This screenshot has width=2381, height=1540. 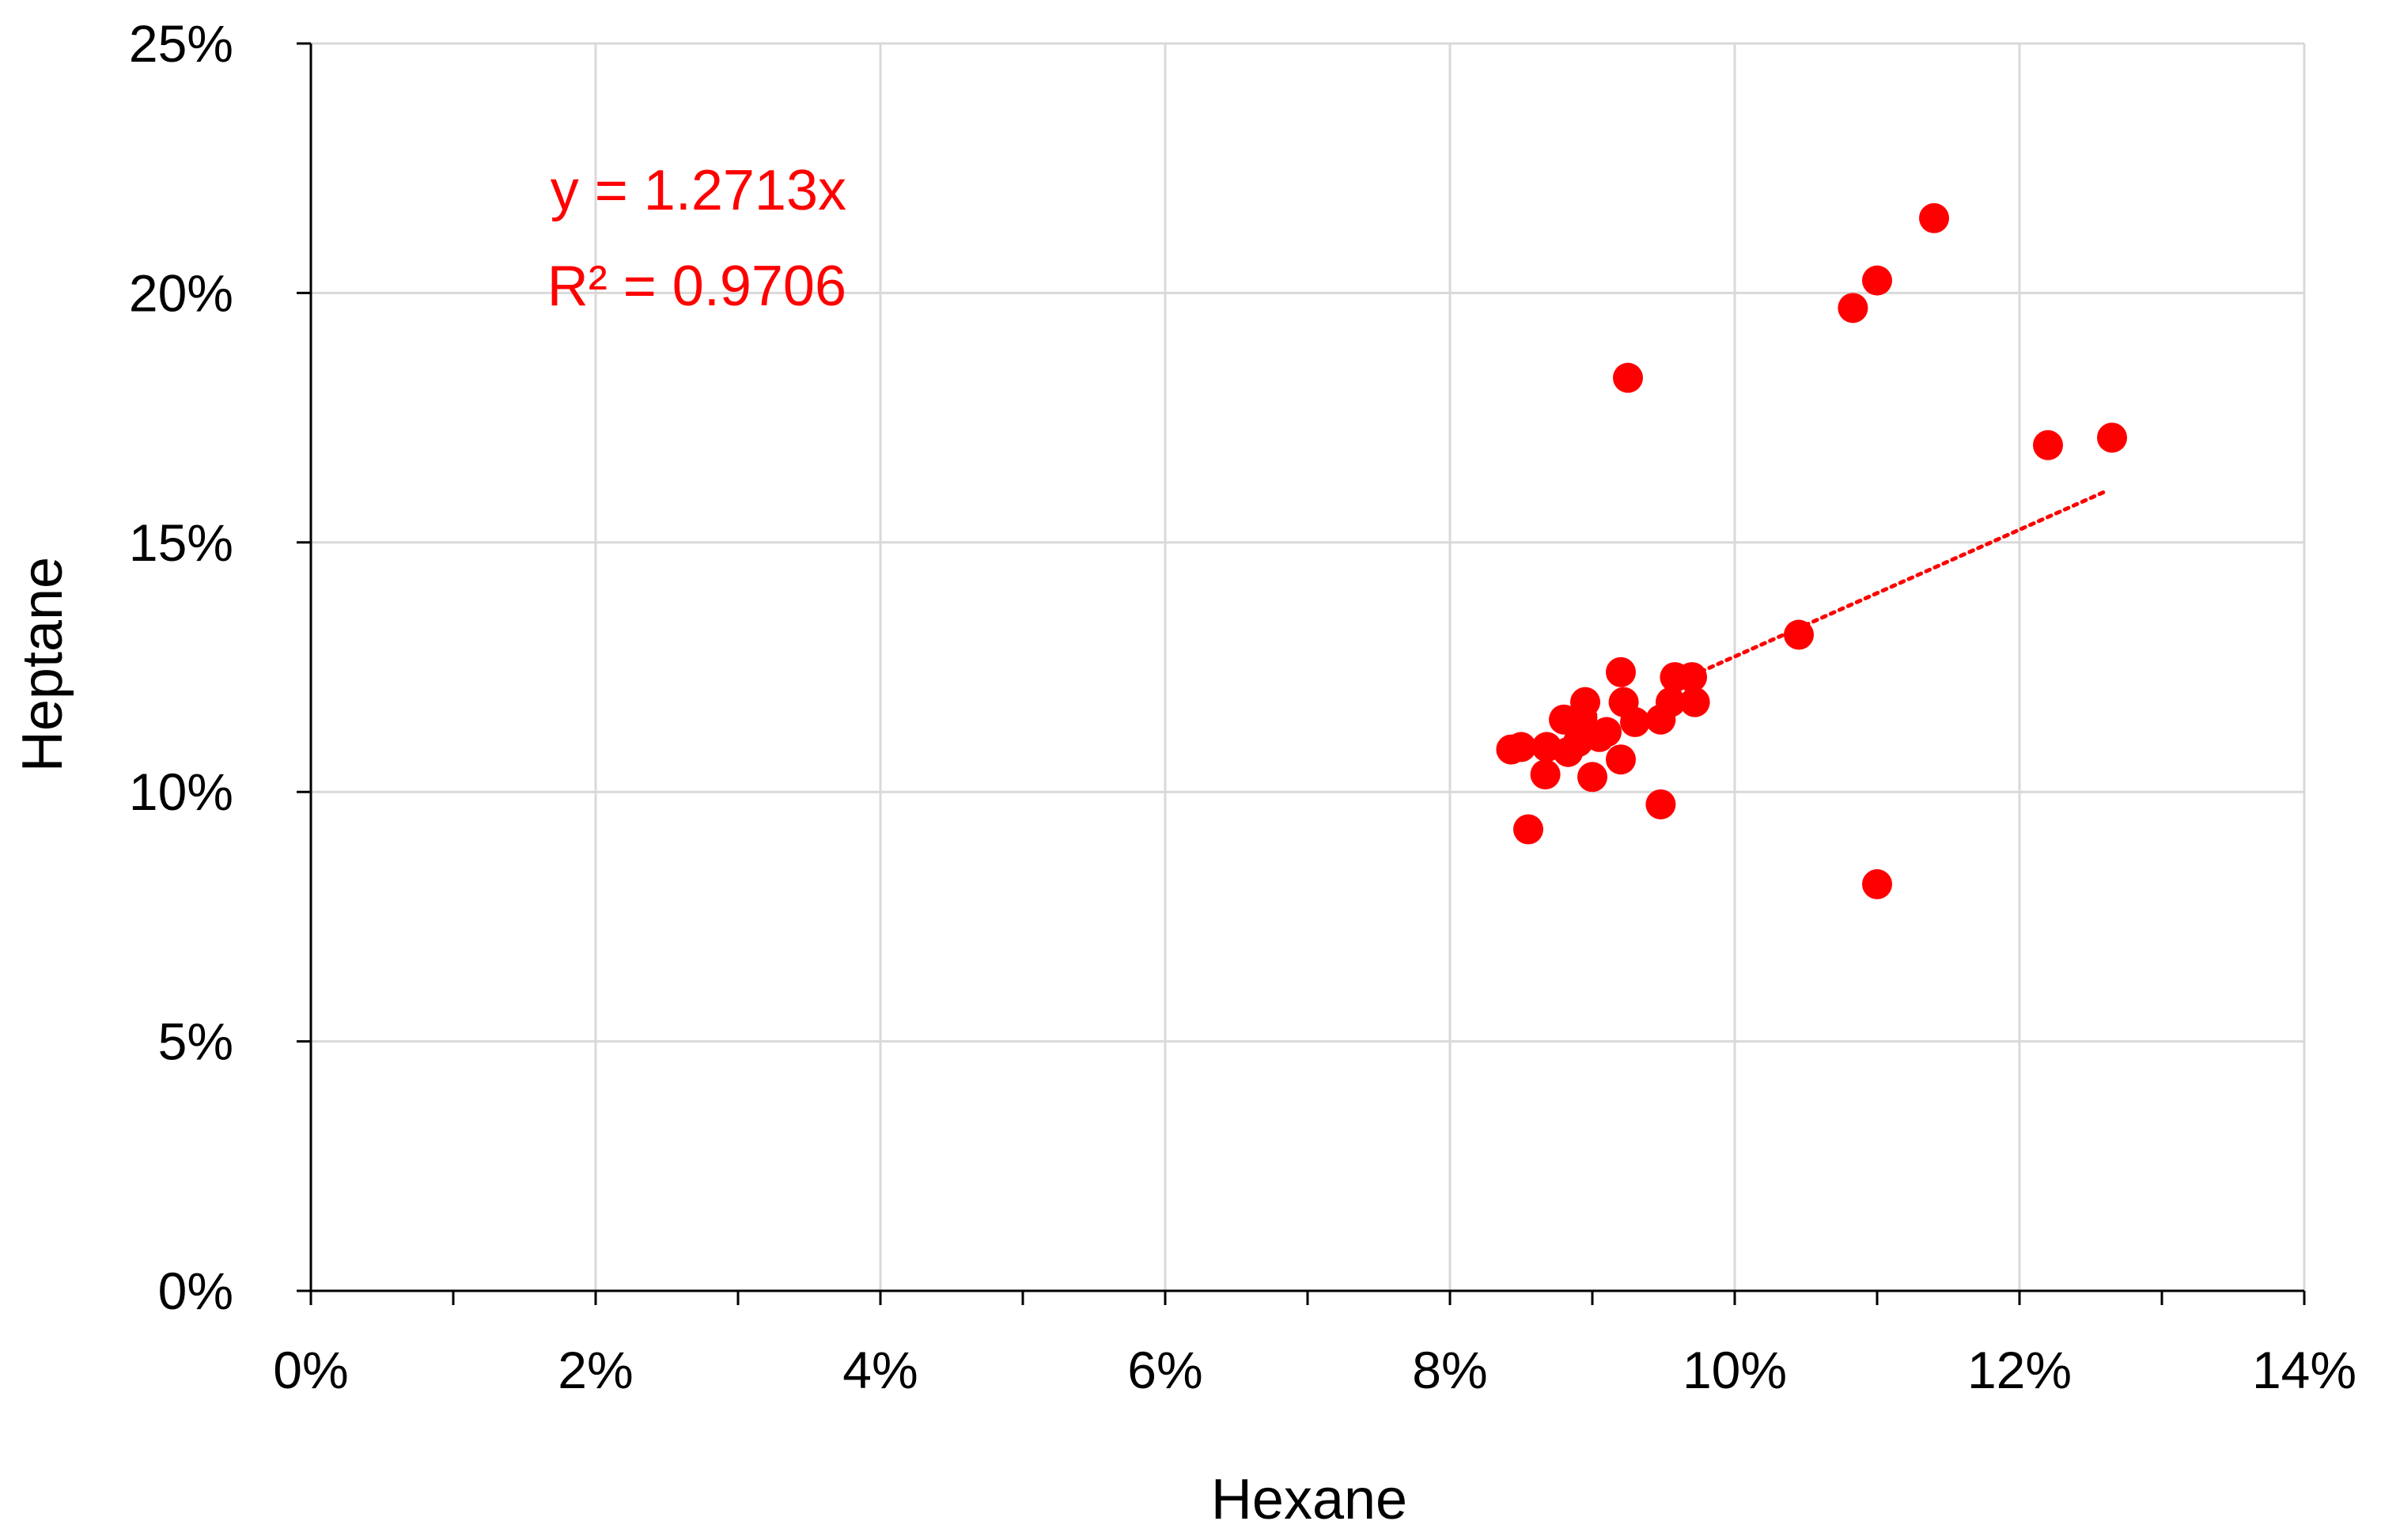 I want to click on x-tick-label: 2%, so click(x=595, y=1370).